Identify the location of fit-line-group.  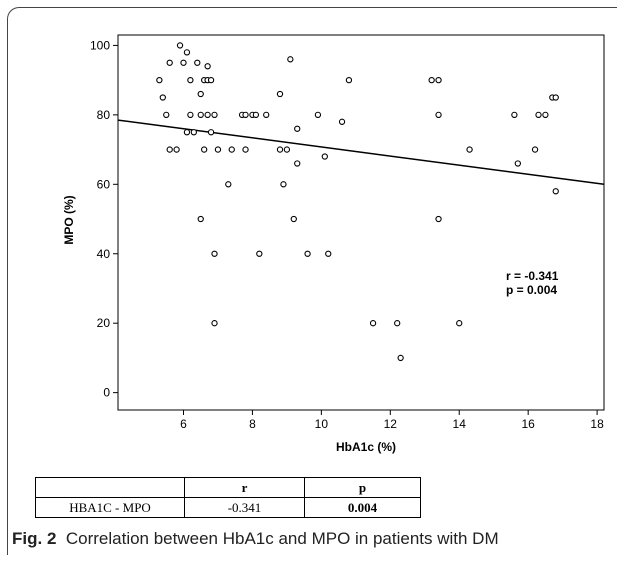
(361, 152).